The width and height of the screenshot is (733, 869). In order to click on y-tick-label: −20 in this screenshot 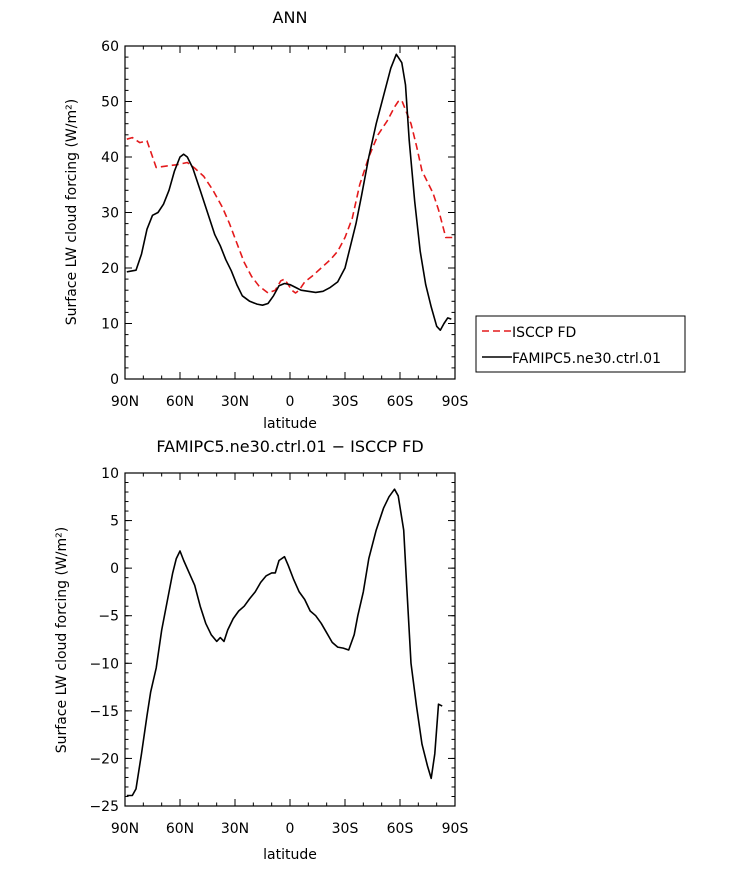, I will do `click(104, 759)`.